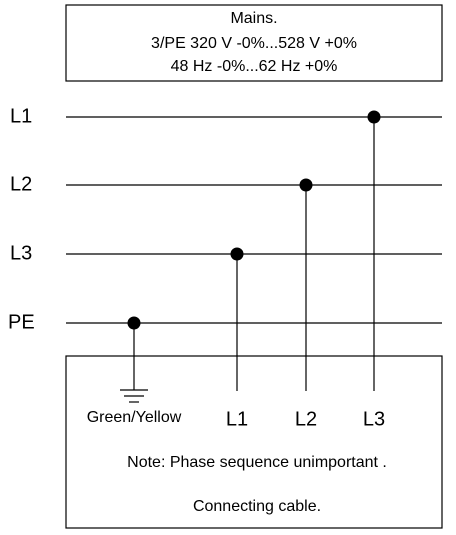 Image resolution: width=456 pixels, height=535 pixels. I want to click on ground-symbol, so click(134, 396).